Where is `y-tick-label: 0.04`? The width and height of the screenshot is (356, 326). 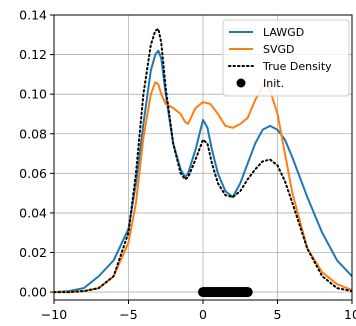 y-tick-label: 0.04 is located at coordinates (33, 212).